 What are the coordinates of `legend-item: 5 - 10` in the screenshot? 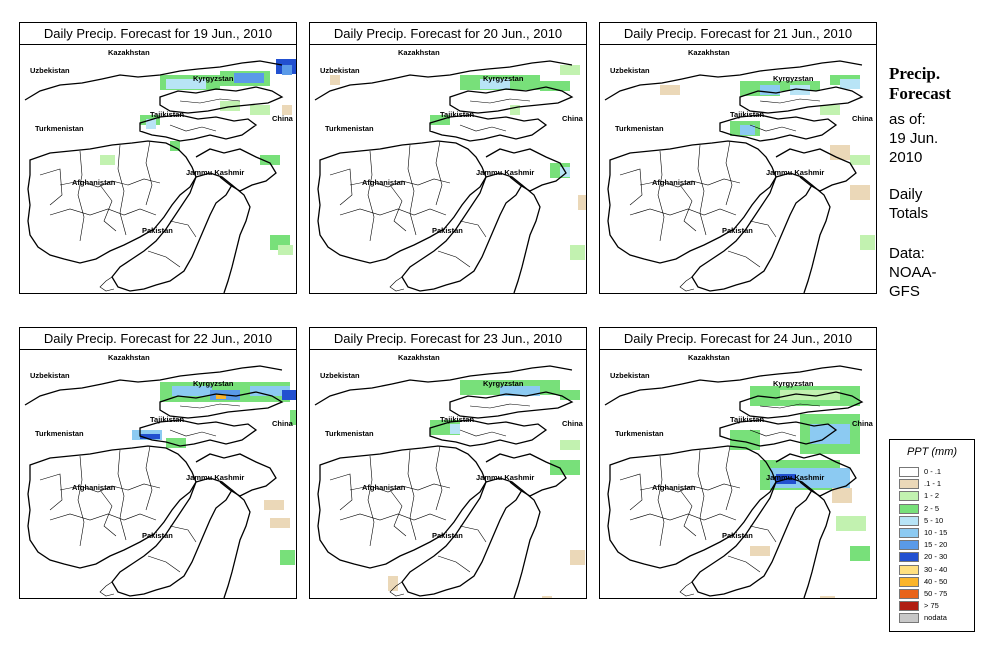 It's located at (934, 521).